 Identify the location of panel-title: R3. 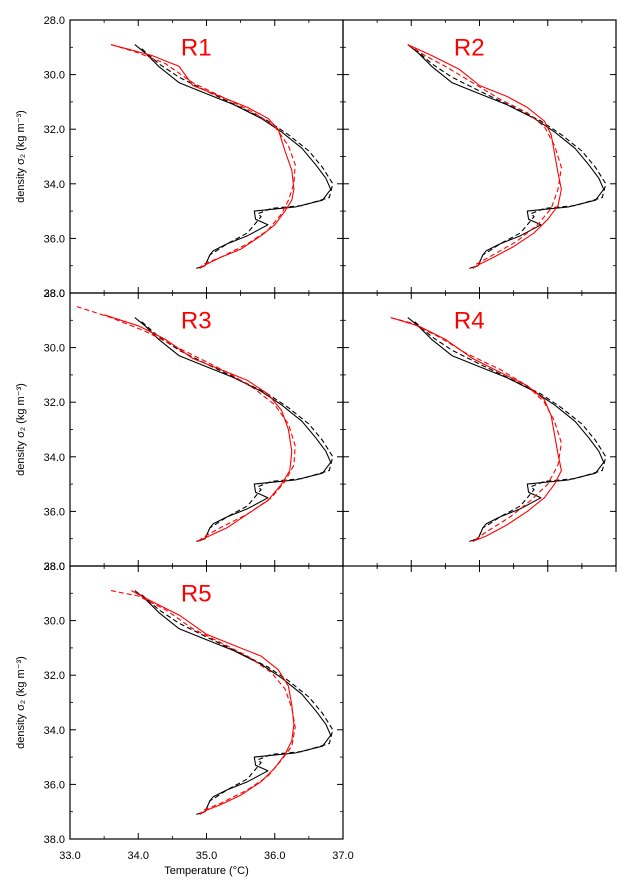
(196, 320).